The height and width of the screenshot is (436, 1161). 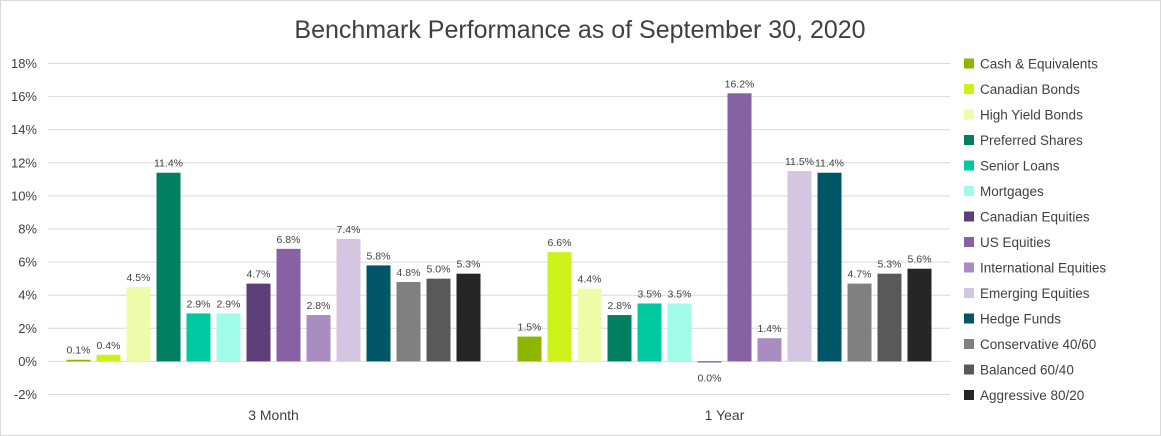 What do you see at coordinates (799, 162) in the screenshot?
I see `data-label: 11.5%` at bounding box center [799, 162].